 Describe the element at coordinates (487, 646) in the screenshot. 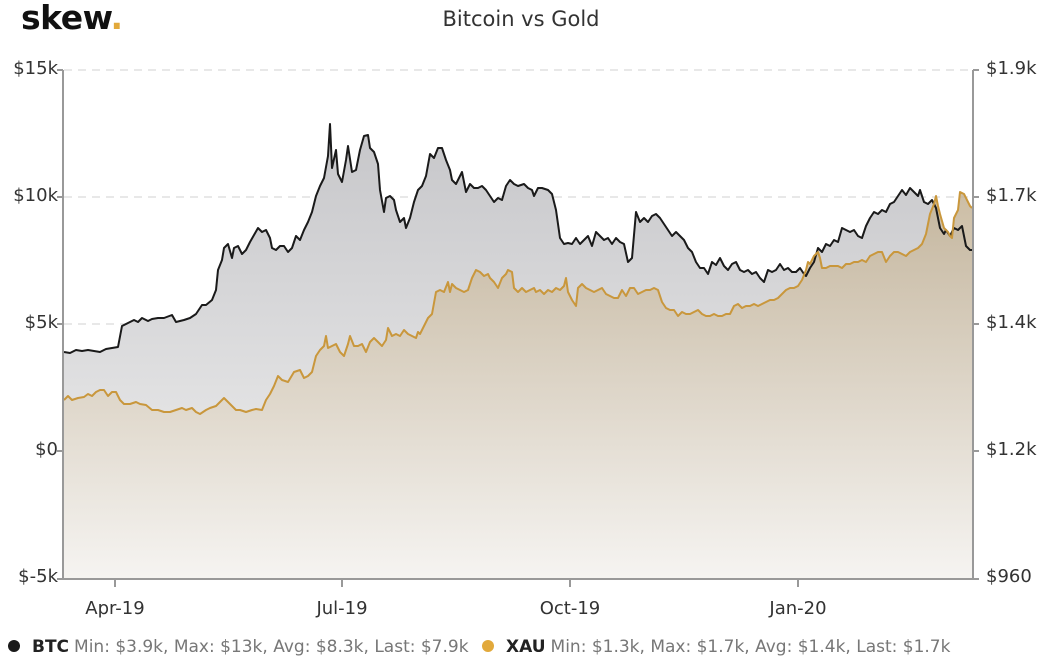

I see `xau-dot-icon` at that location.